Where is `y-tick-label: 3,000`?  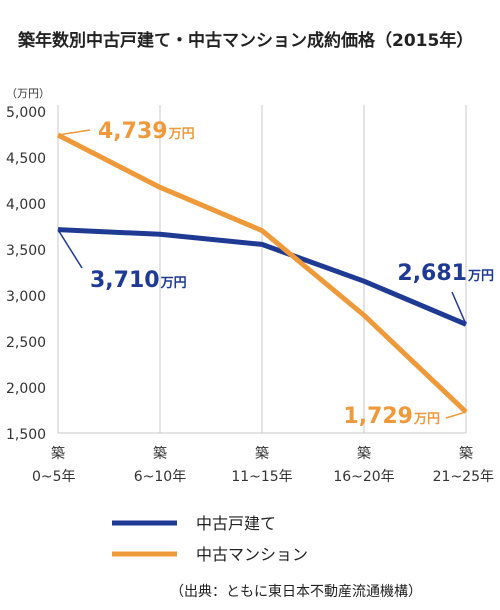 y-tick-label: 3,000 is located at coordinates (26, 297).